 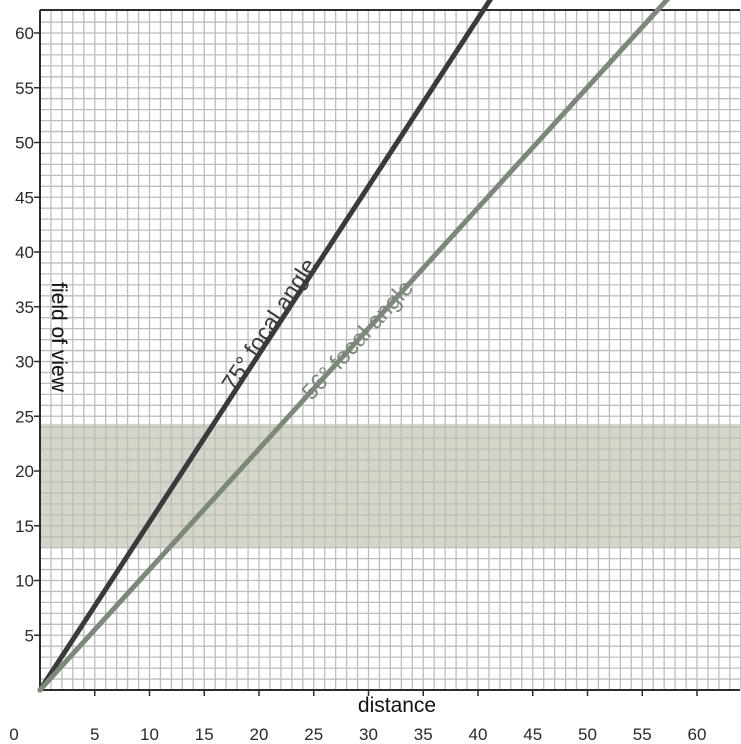 What do you see at coordinates (149, 734) in the screenshot?
I see `x-tick-label: 10` at bounding box center [149, 734].